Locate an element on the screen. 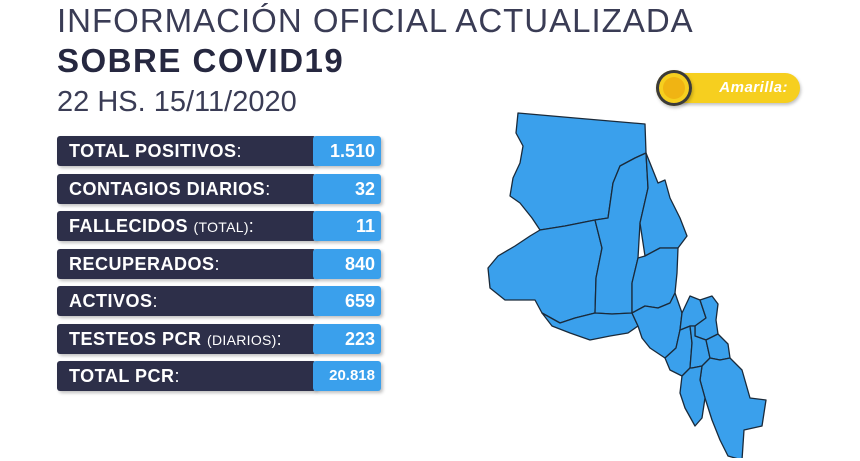  stat-value: 32 is located at coordinates (347, 188).